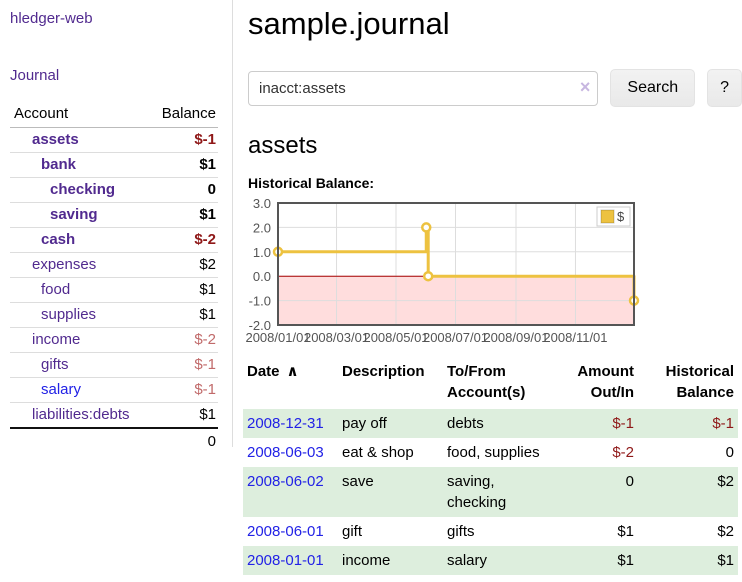  I want to click on register-row: 2008-01-01 income salary $1 $1, so click(490, 560).